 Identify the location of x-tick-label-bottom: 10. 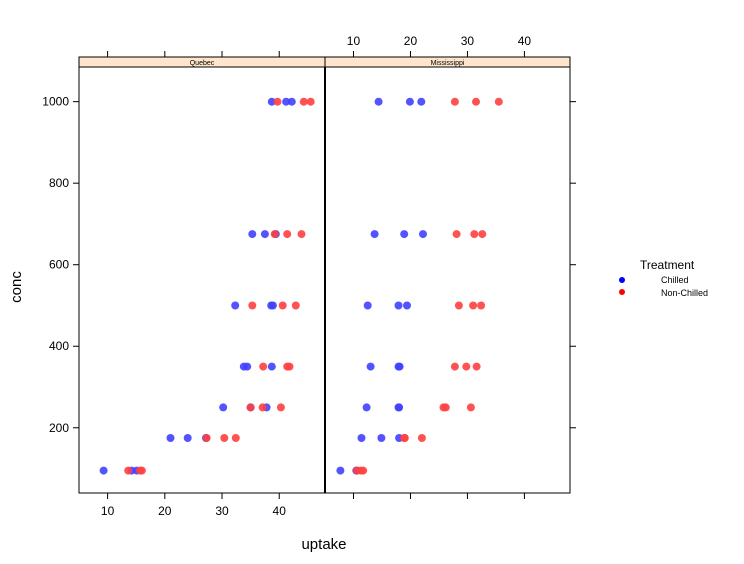
(108, 511).